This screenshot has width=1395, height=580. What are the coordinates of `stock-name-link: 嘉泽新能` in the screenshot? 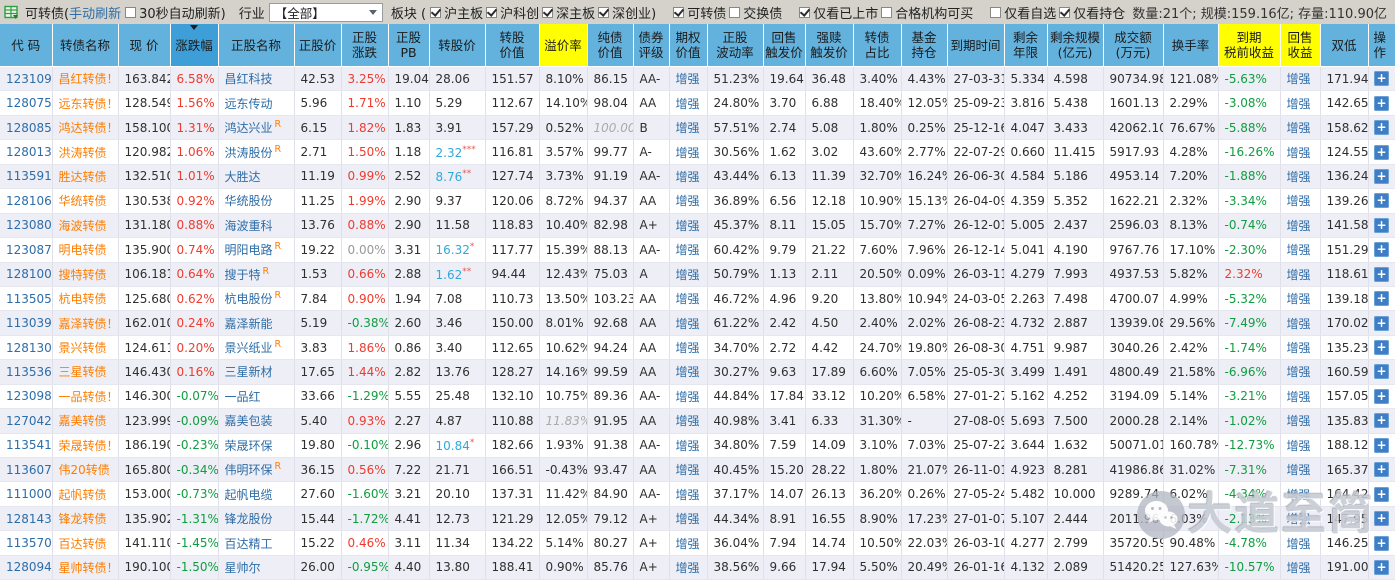 It's located at (248, 323).